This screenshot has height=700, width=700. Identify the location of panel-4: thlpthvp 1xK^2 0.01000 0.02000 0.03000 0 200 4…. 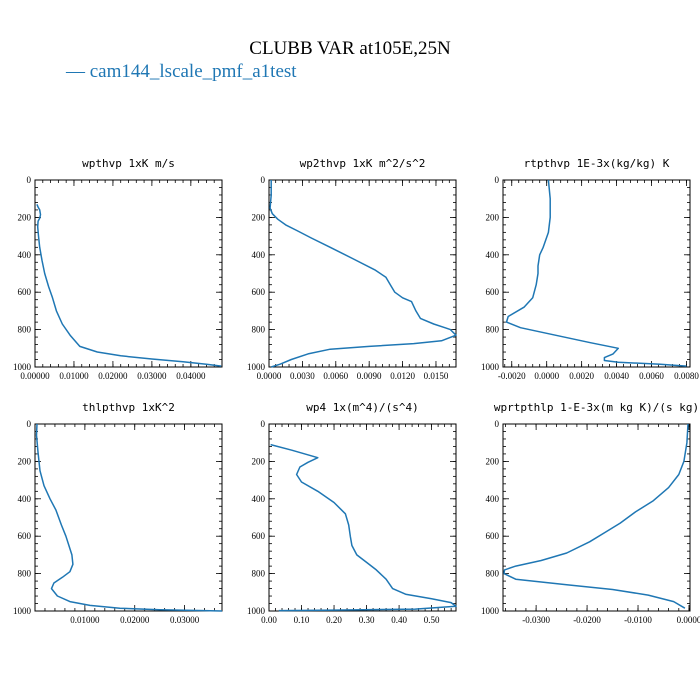
(118, 513).